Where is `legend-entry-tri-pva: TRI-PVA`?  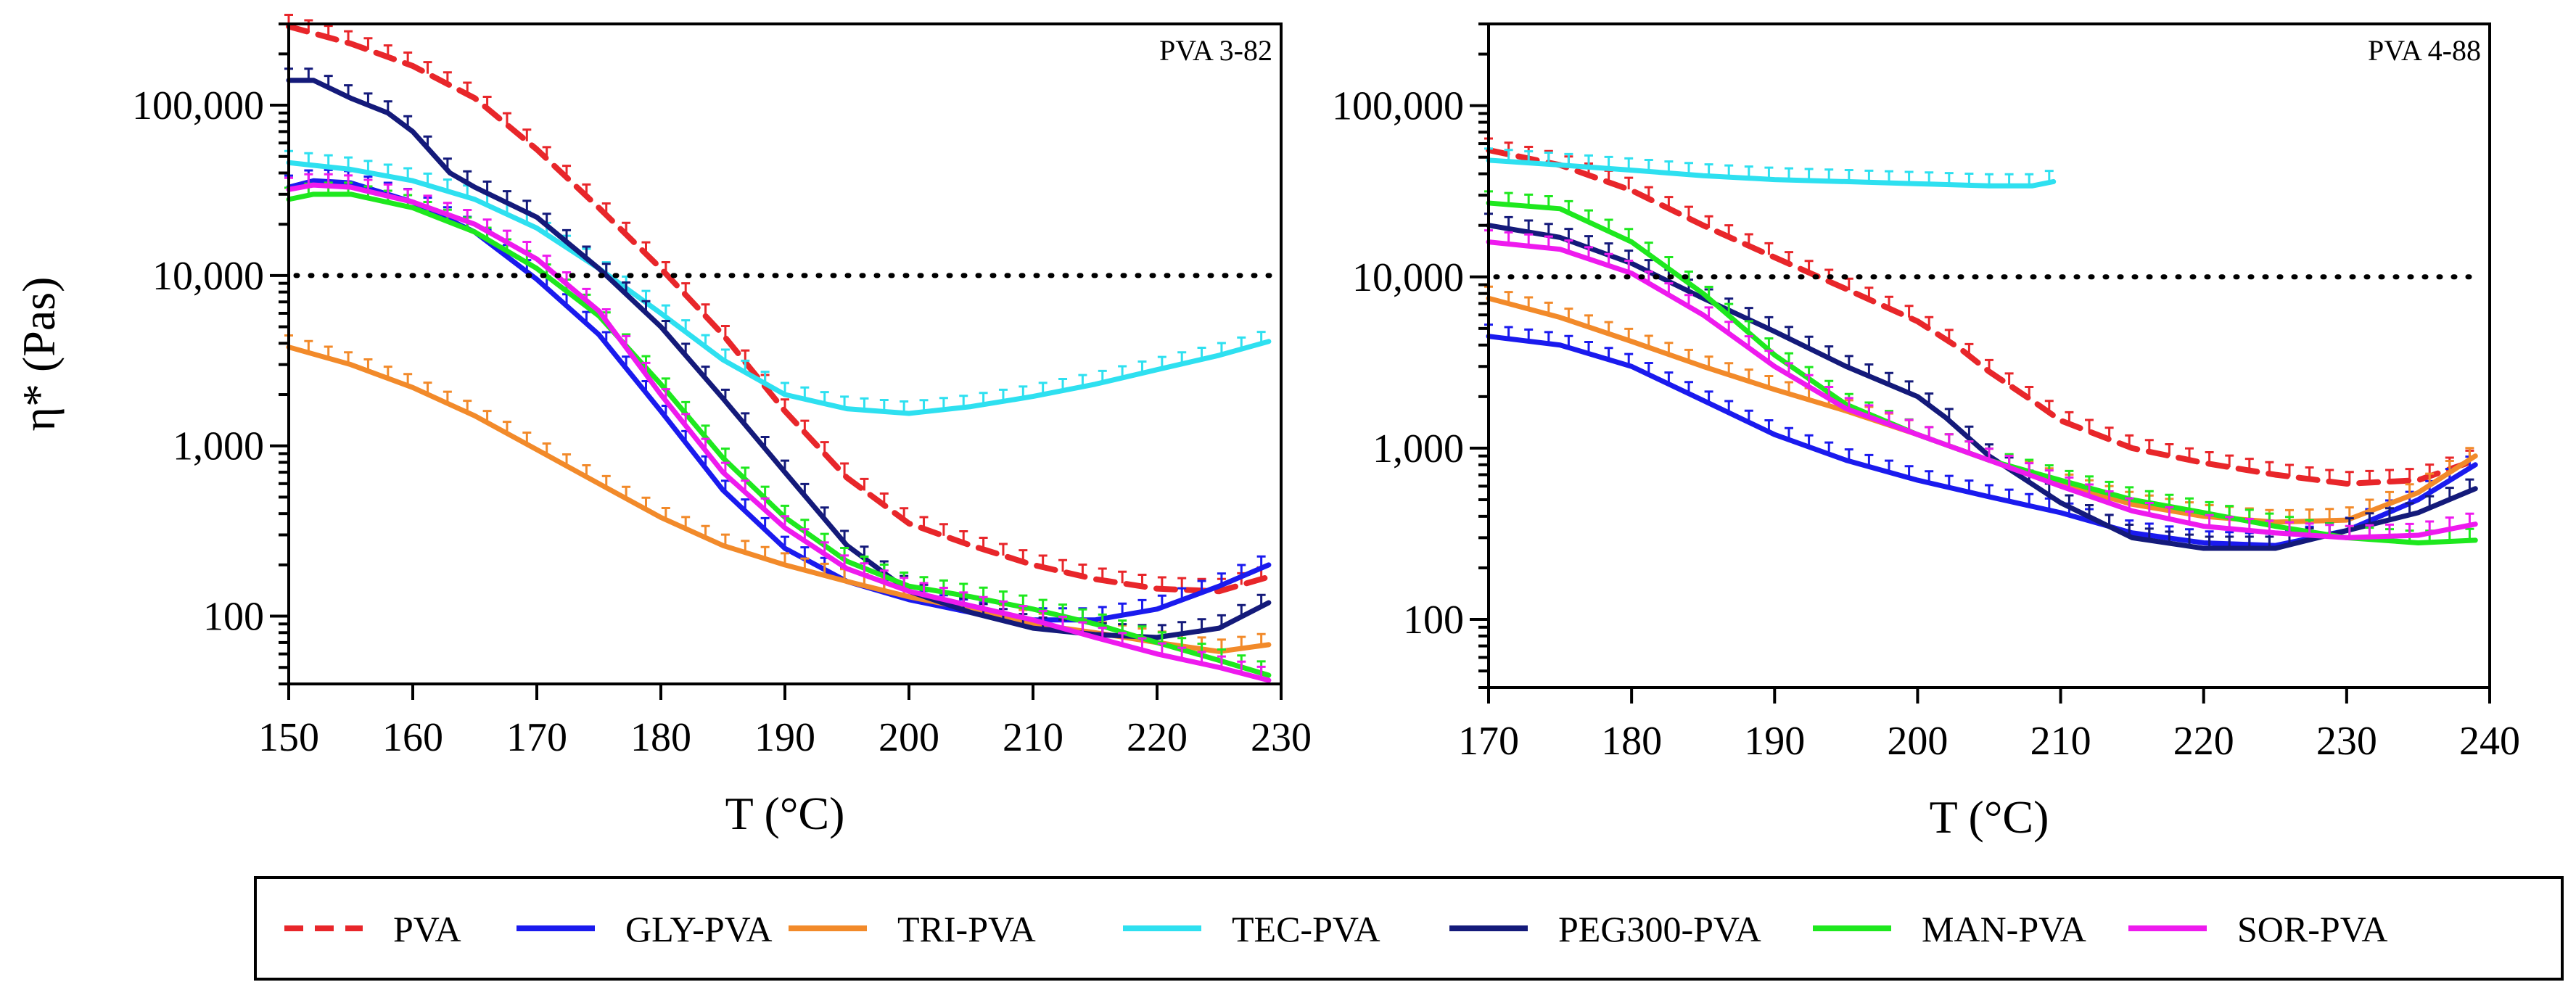
legend-entry-tri-pva: TRI-PVA is located at coordinates (913, 929).